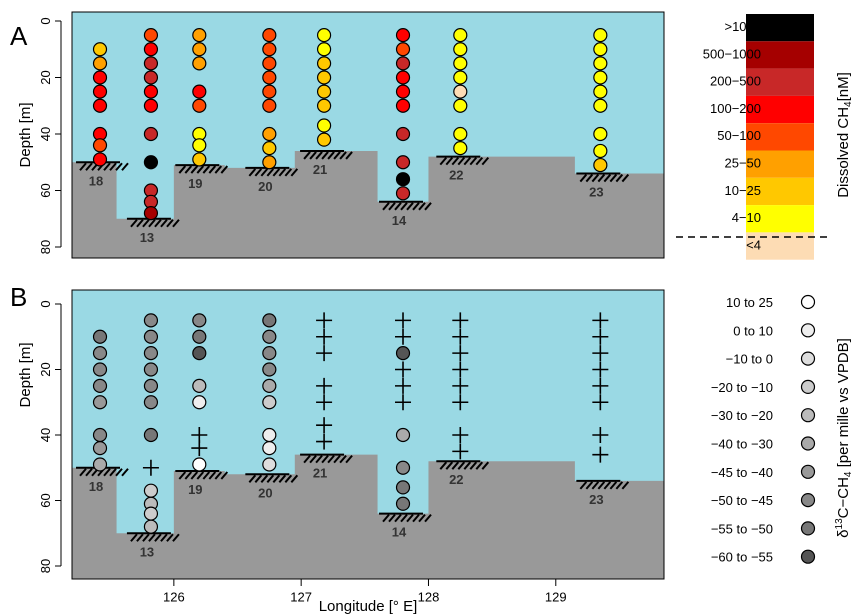  Describe the element at coordinates (45, 566) in the screenshot. I see `y-tick-label: 80` at that location.